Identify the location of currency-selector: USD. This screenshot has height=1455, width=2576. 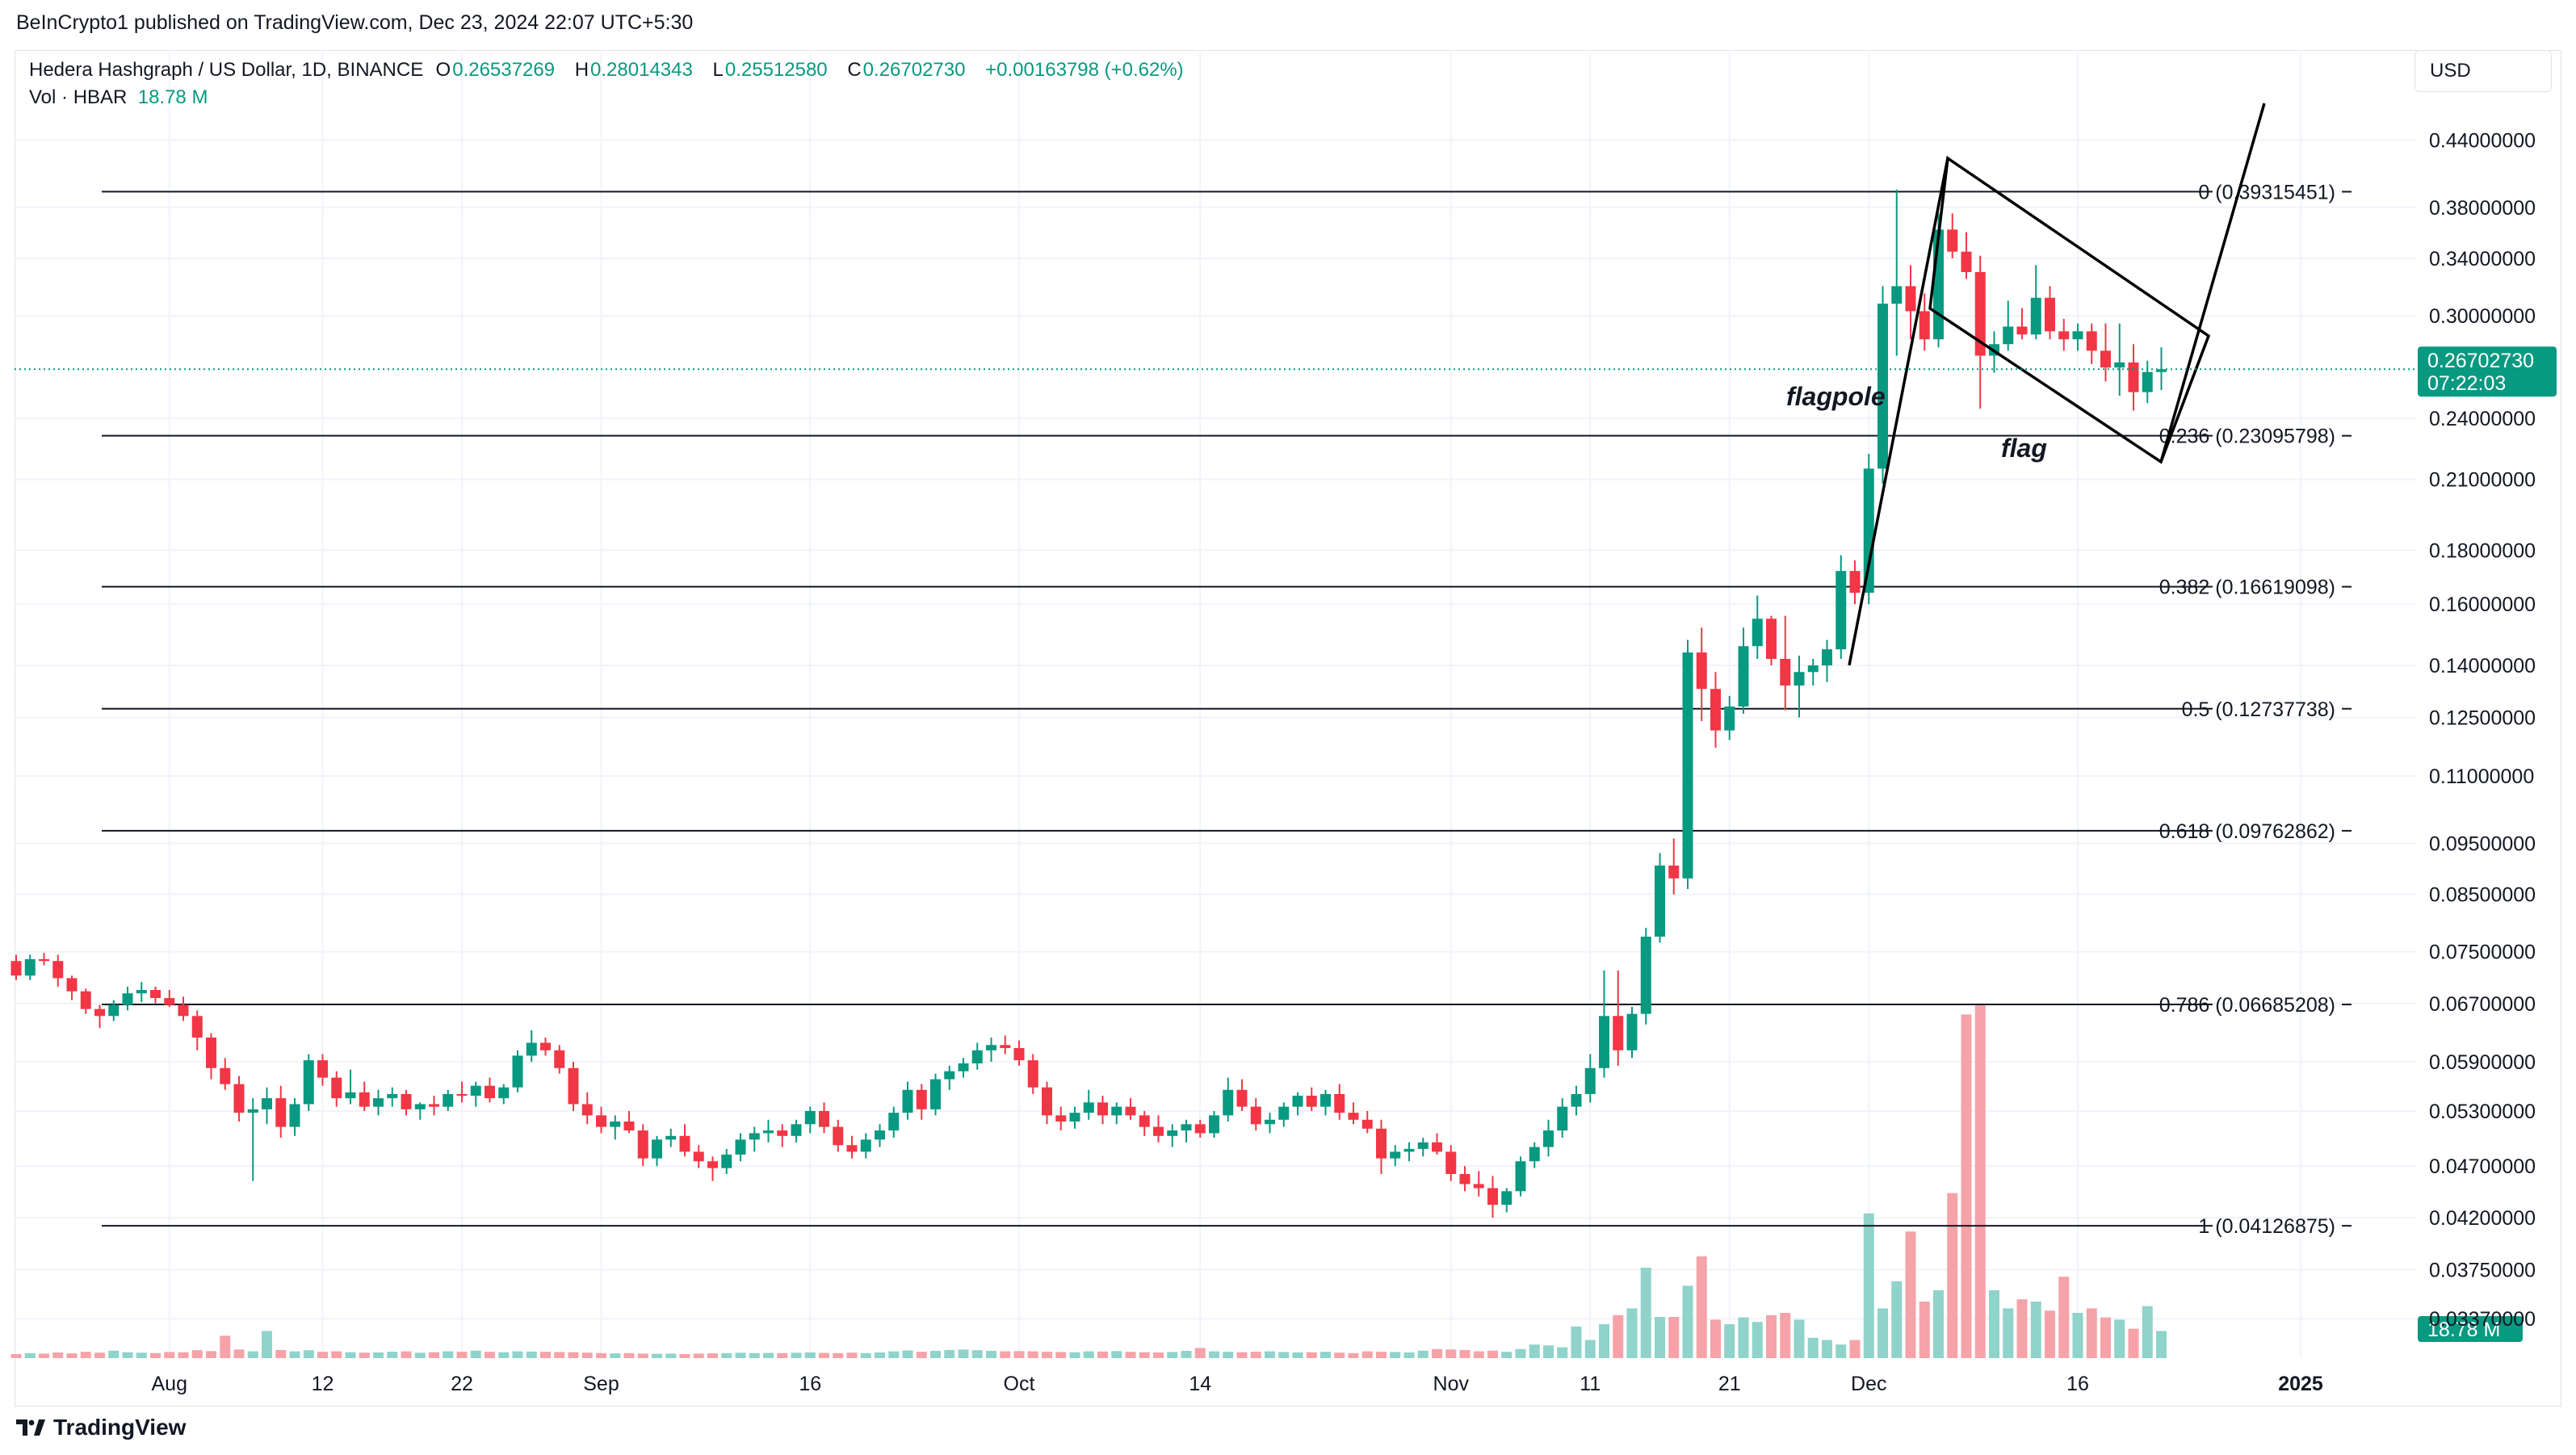
(2483, 71).